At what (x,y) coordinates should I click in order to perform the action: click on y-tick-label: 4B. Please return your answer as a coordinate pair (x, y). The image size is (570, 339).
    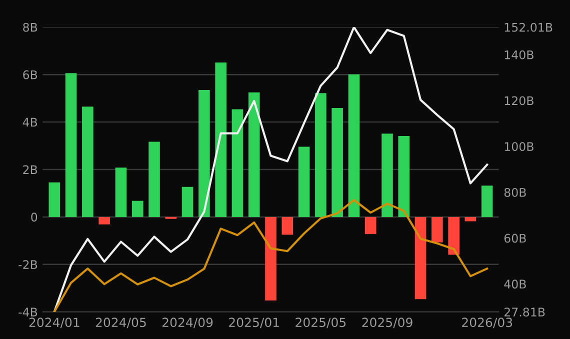
    Looking at the image, I should click on (30, 122).